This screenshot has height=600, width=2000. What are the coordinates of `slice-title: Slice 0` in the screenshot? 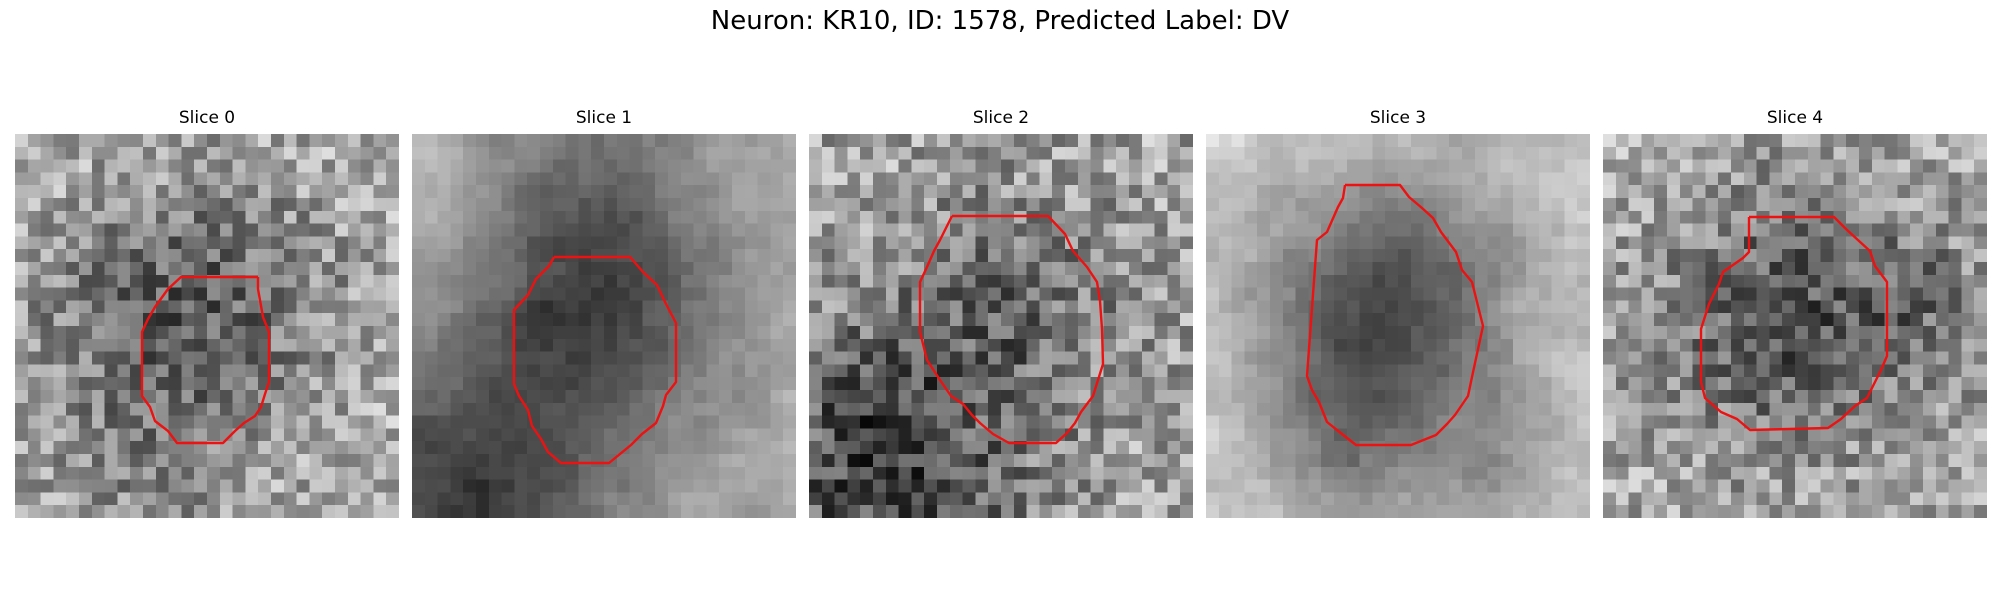 It's located at (207, 118).